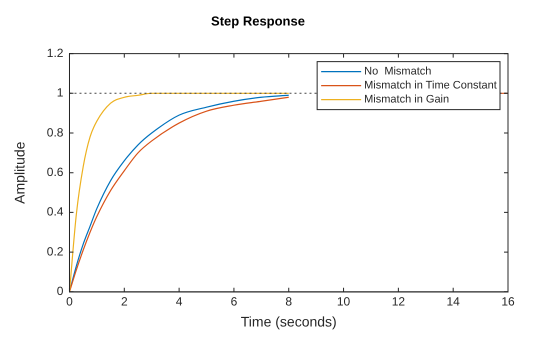  Describe the element at coordinates (60, 291) in the screenshot. I see `y-tick-label: 0` at that location.